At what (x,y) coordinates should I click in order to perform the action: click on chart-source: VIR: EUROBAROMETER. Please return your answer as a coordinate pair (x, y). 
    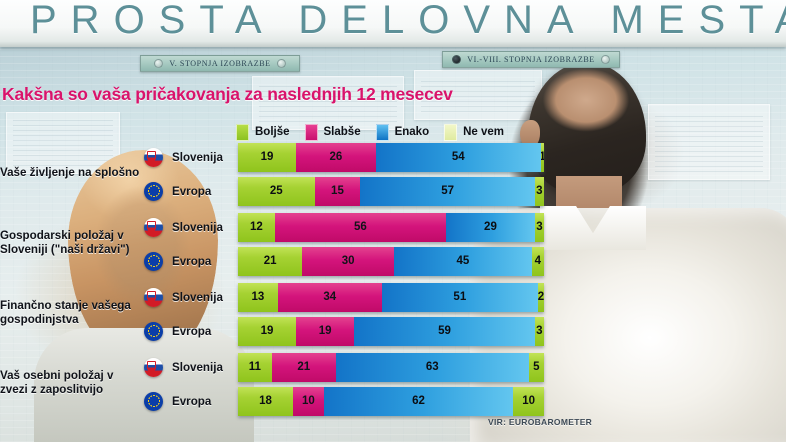
    Looking at the image, I should click on (540, 422).